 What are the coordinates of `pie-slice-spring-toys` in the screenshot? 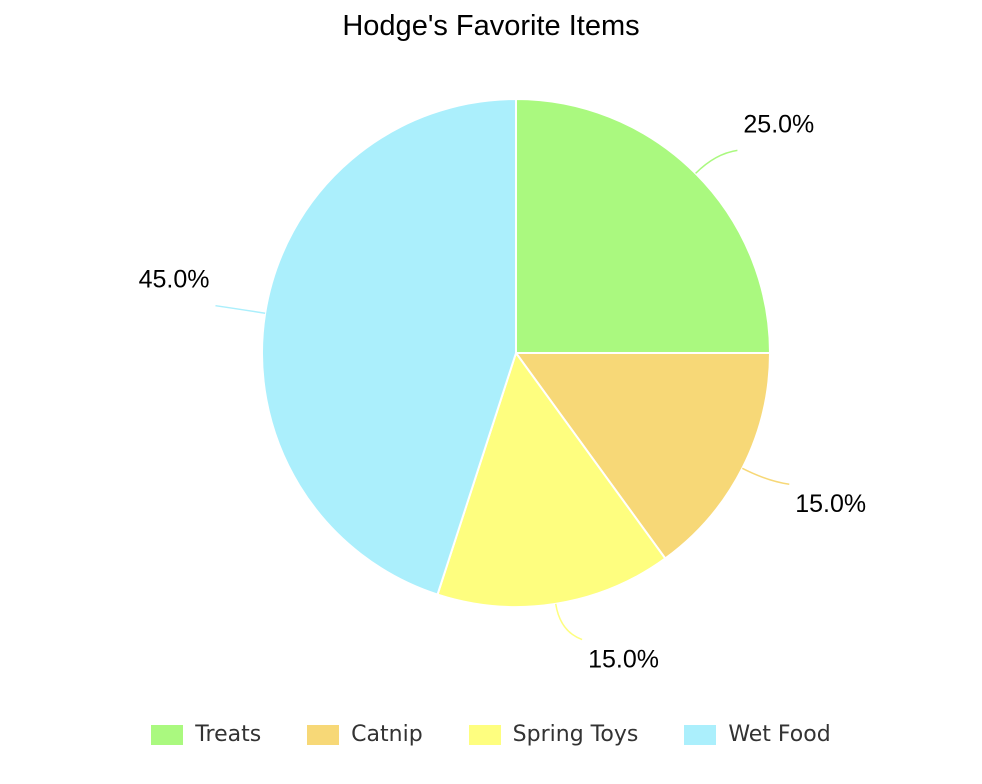 It's located at (551, 479).